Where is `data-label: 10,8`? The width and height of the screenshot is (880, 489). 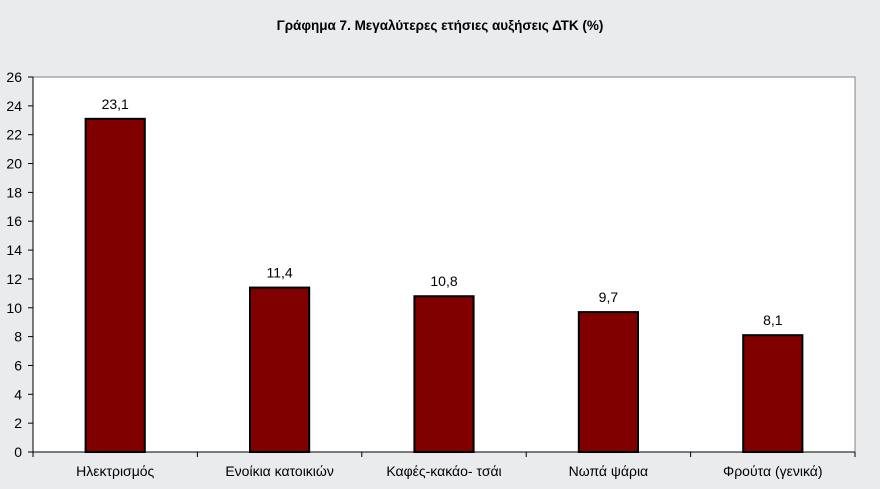
data-label: 10,8 is located at coordinates (443, 281).